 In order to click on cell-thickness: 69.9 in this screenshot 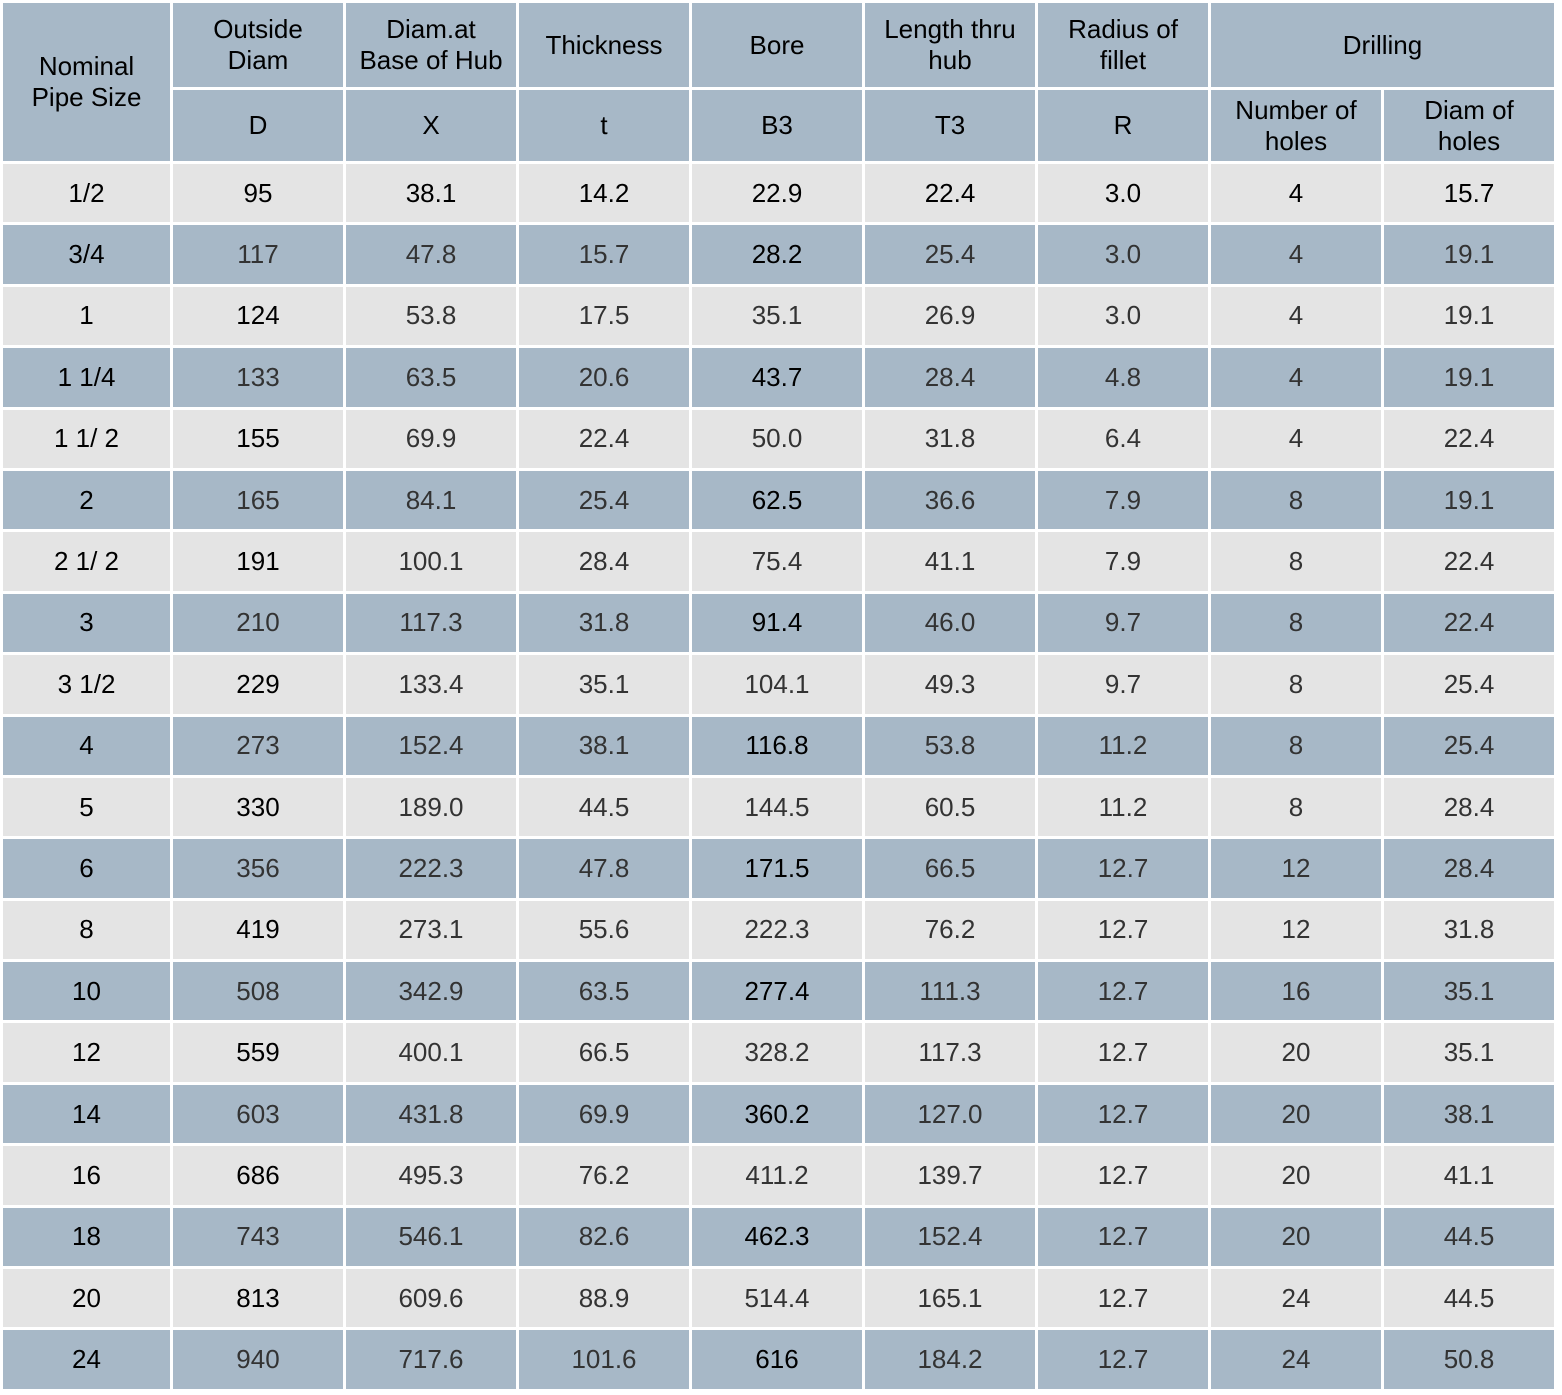, I will do `click(604, 1114)`.